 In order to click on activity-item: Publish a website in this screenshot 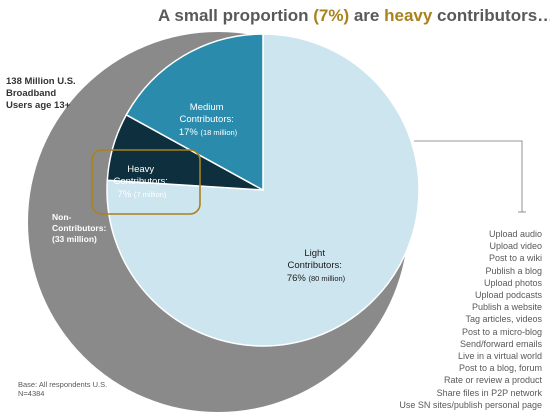, I will do `click(506, 307)`.